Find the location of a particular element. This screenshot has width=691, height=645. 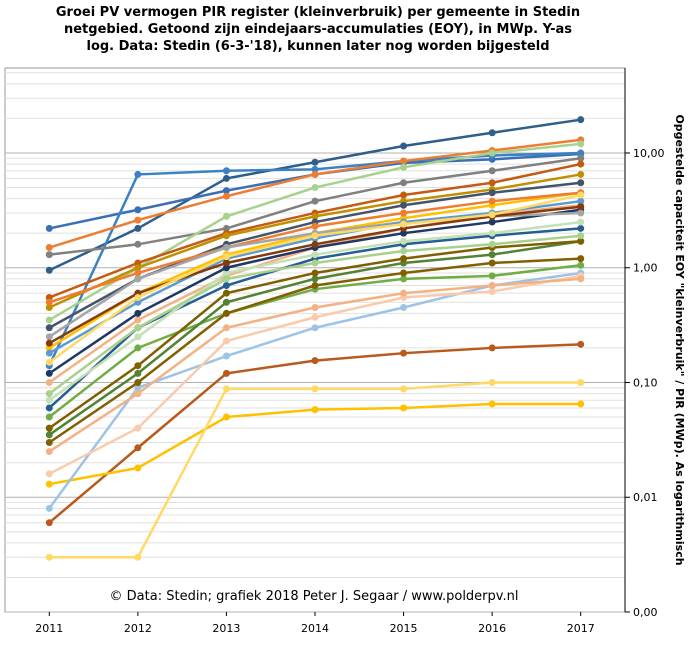

y-tick-label: 0,10 is located at coordinates (645, 382).